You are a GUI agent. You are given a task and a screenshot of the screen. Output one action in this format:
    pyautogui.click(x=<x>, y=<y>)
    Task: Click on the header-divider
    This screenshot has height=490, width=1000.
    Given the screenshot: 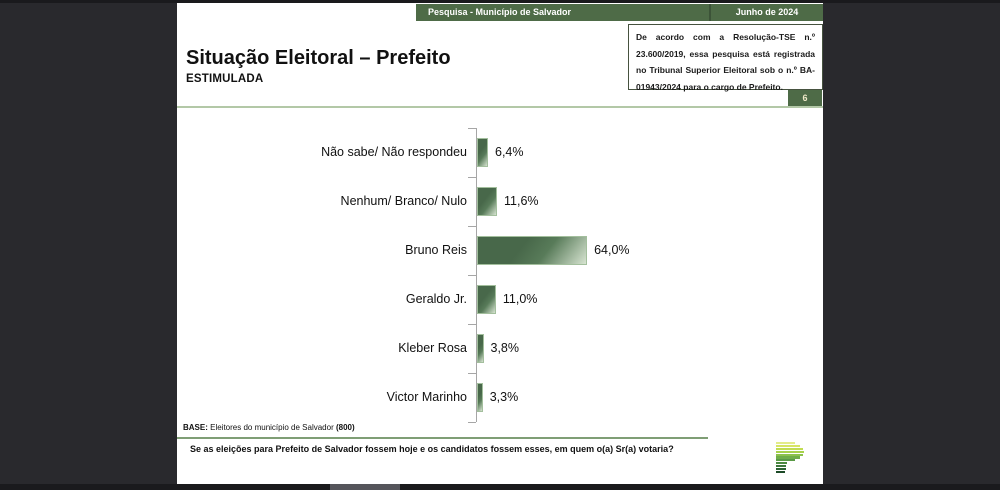 What is the action you would take?
    pyautogui.click(x=710, y=12)
    